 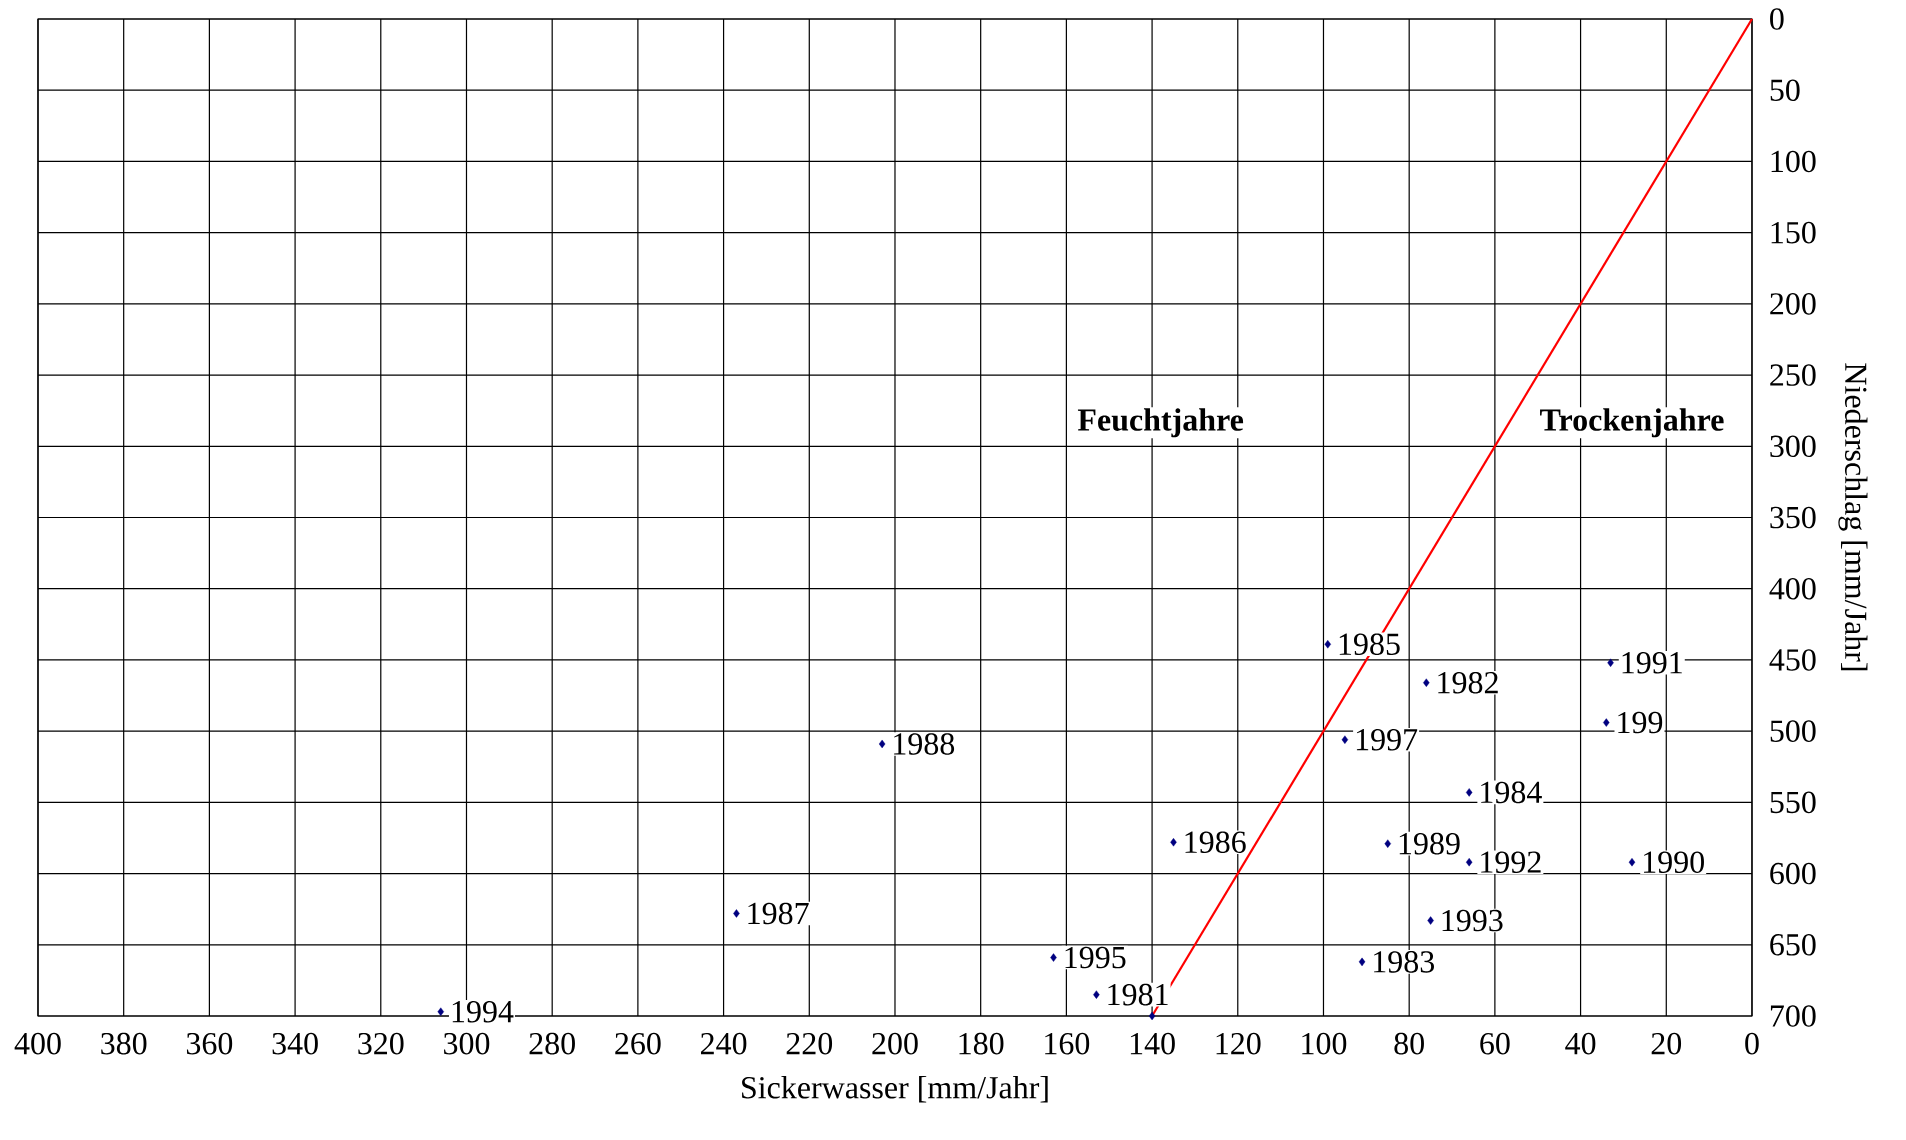 I want to click on y-tick-label: 50, so click(x=1785, y=90).